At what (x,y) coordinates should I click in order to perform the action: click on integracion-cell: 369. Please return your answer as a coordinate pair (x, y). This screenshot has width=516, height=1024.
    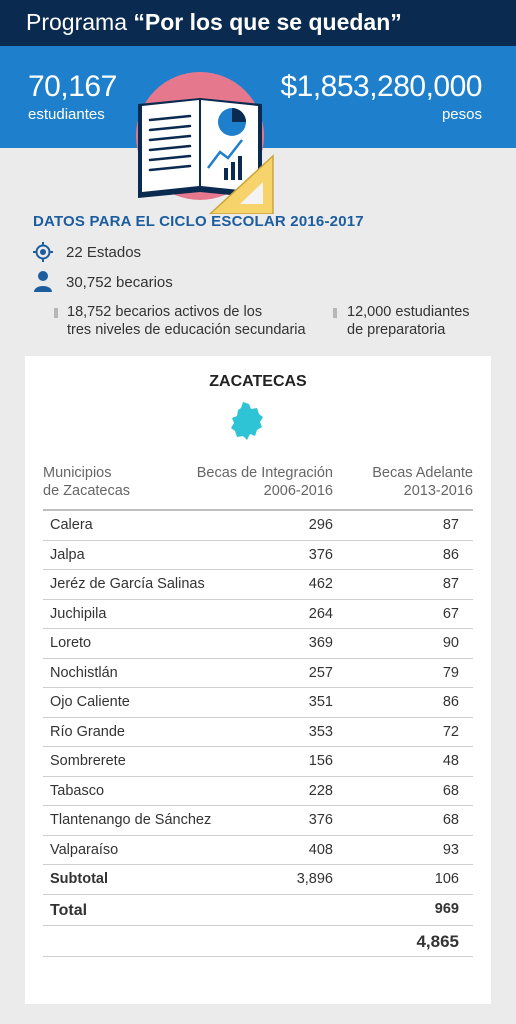
    Looking at the image, I should click on (320, 643).